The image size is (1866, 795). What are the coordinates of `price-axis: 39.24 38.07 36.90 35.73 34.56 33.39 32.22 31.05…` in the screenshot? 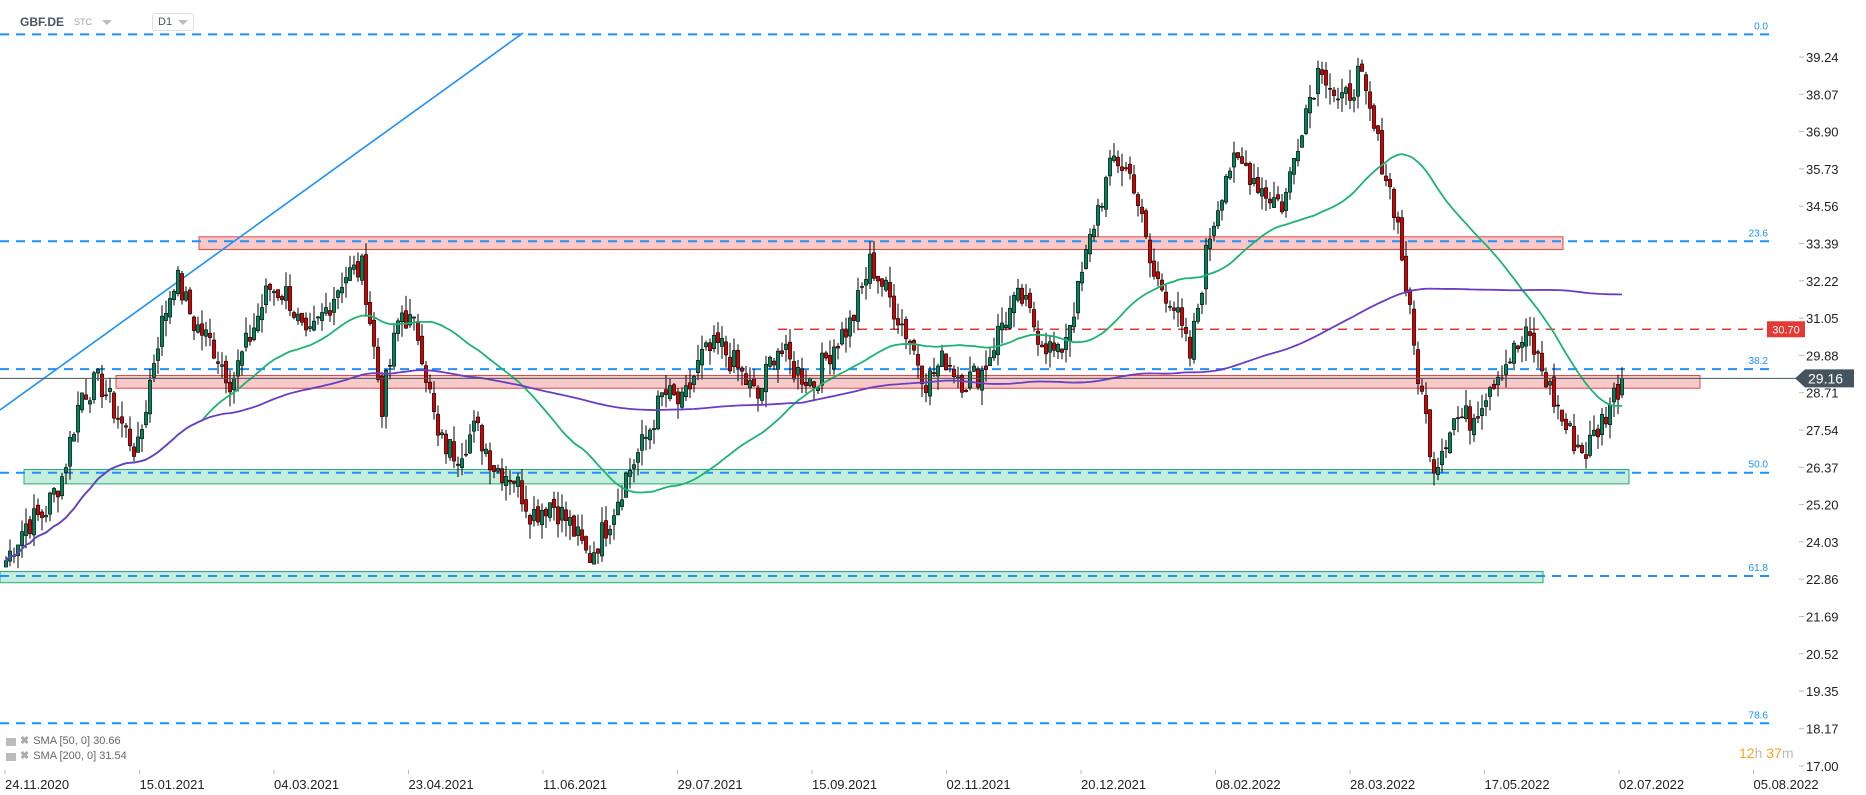 It's located at (1819, 412).